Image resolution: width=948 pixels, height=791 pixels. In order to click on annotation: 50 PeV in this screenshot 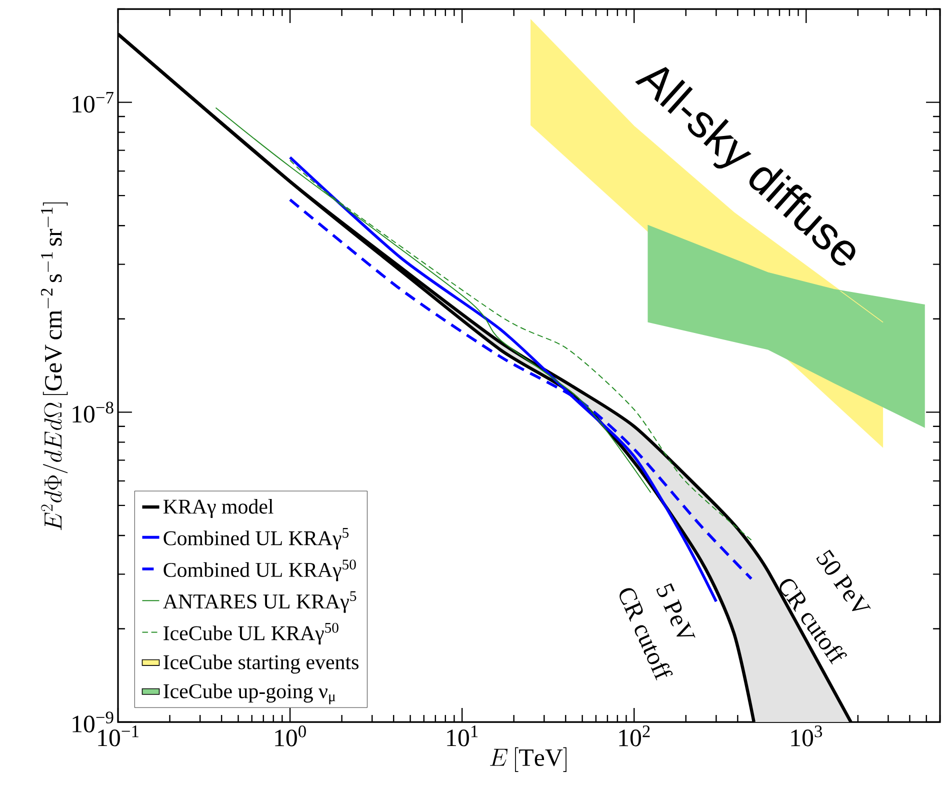, I will do `click(843, 581)`.